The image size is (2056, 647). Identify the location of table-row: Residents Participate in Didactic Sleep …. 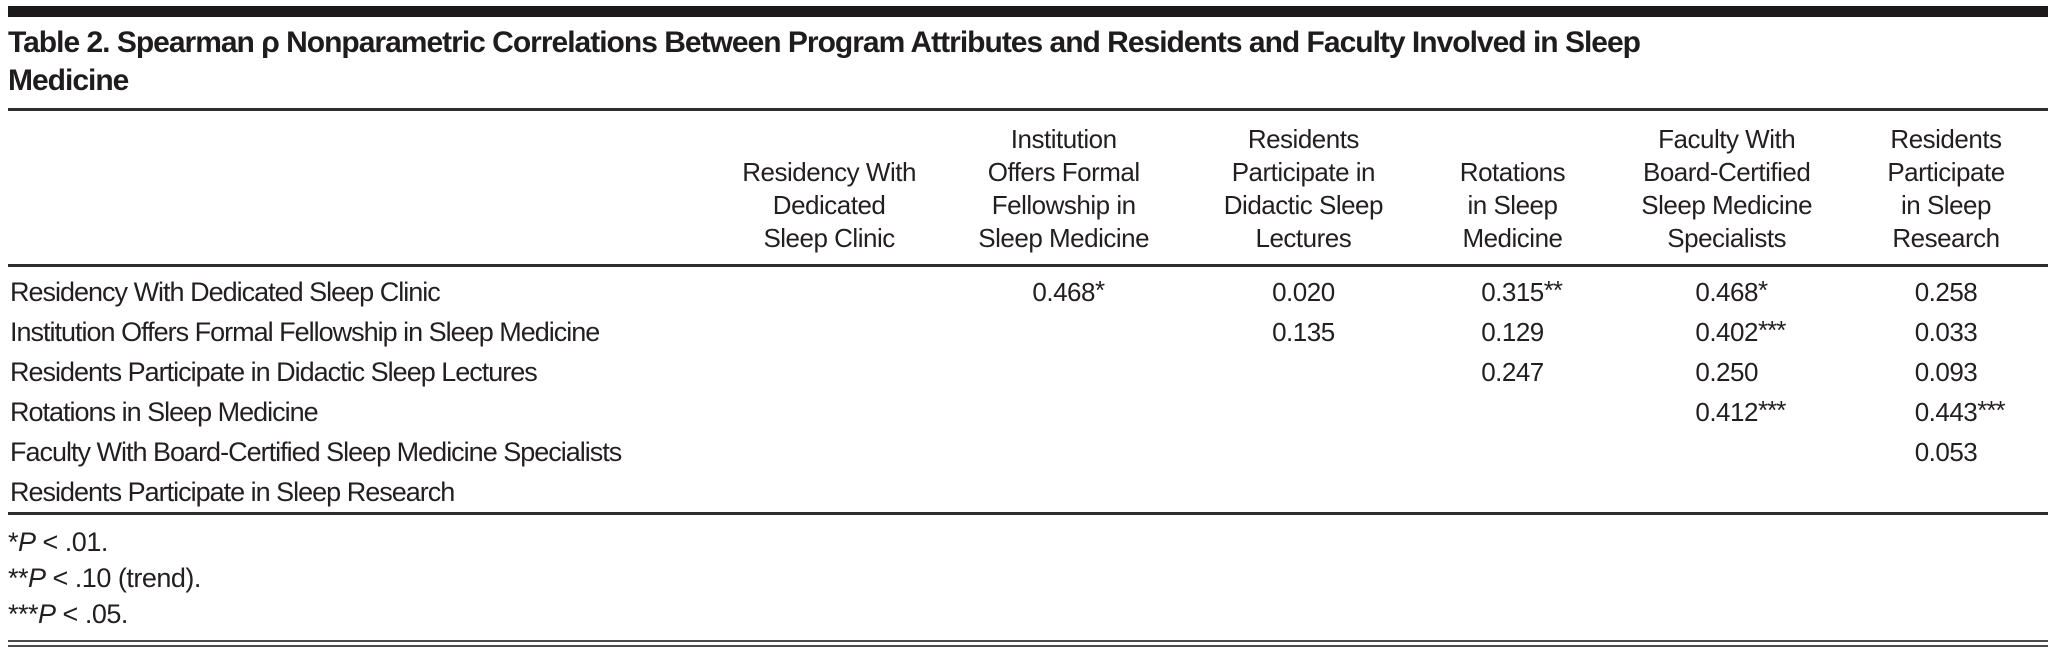
(1028, 372).